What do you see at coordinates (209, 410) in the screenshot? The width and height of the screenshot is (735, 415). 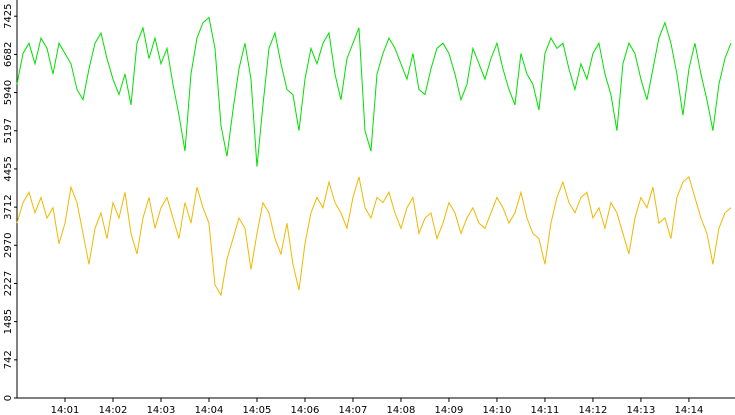 I see `x-tick-label: 14:04` at bounding box center [209, 410].